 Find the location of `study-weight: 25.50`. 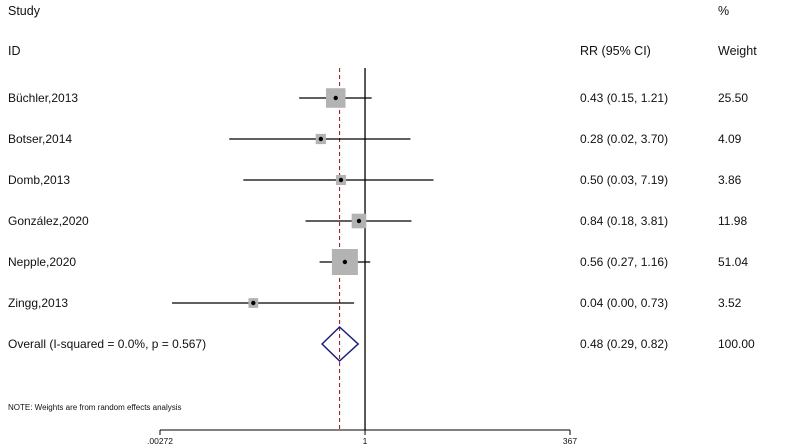

study-weight: 25.50 is located at coordinates (733, 98).